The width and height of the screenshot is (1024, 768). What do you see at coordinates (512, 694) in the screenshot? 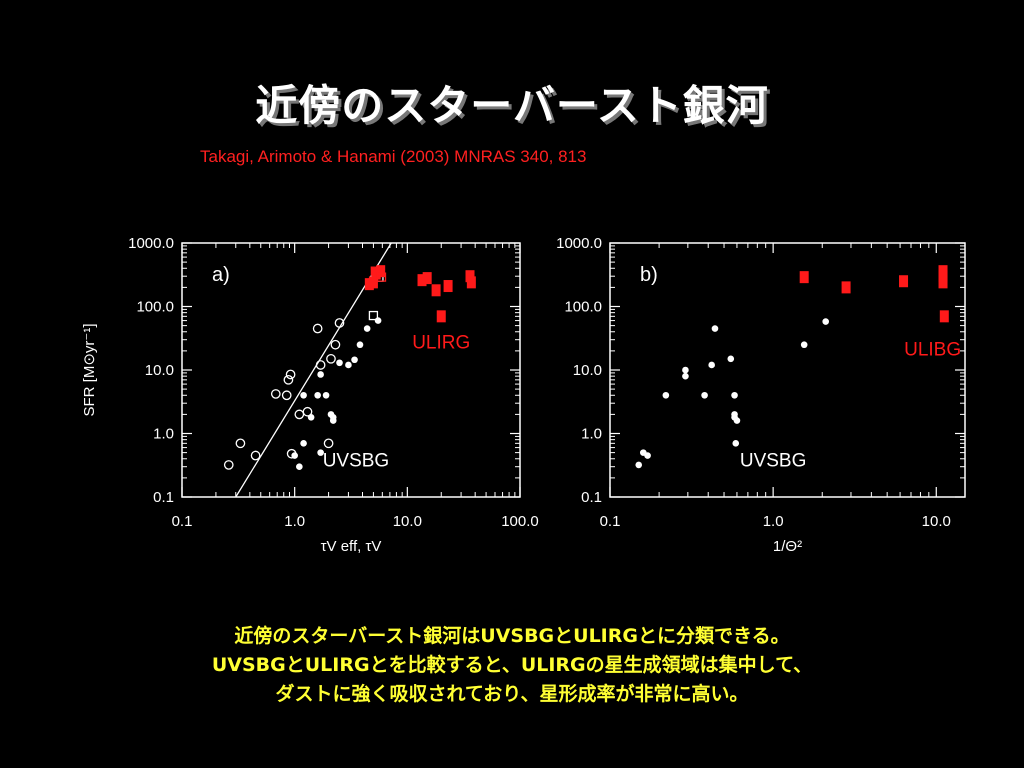
I see `summary-line-3: ダストに強く吸収されており、星形成率が非常に高い。` at bounding box center [512, 694].